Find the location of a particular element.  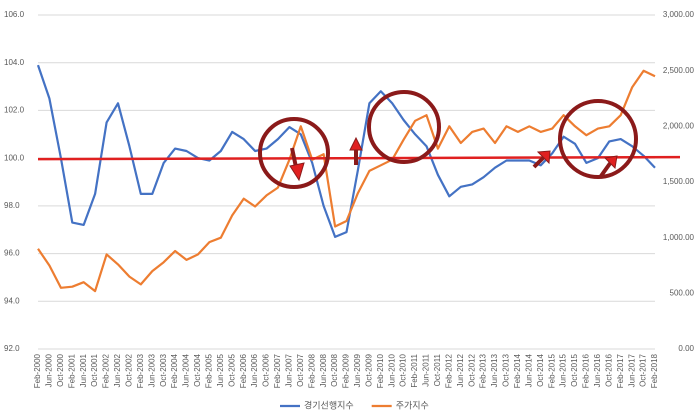

x-tick-label: Jun-2003 is located at coordinates (151, 370).